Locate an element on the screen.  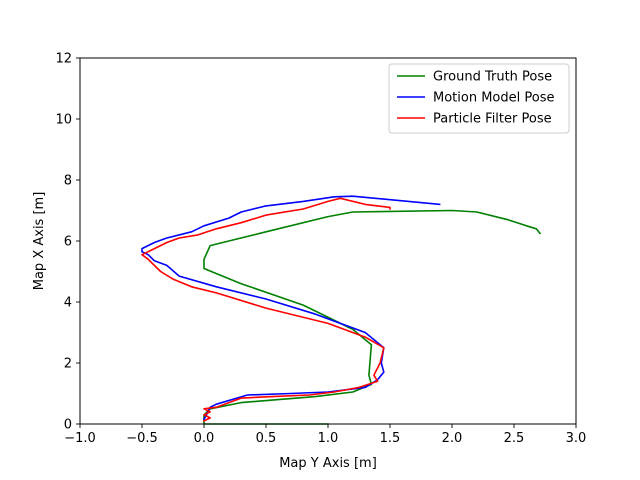
x-axis-ticks: −1.0 −0.5 0.0 0.5 1.0 1.5 2.0 2.5 3.0 is located at coordinates (325, 435).